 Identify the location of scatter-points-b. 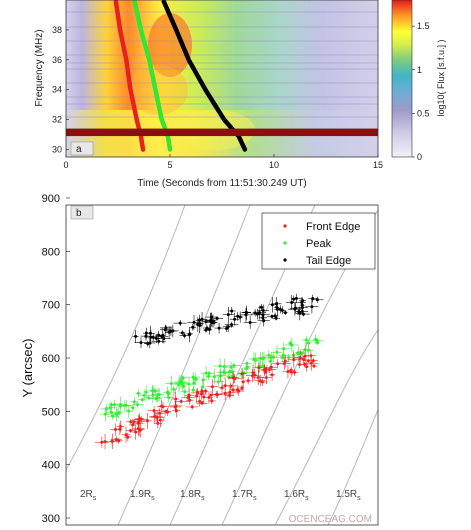
(209, 371).